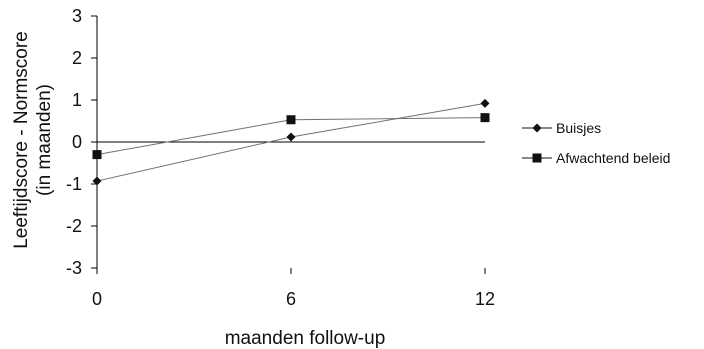  Describe the element at coordinates (97, 299) in the screenshot. I see `x-tick-label: 0` at that location.